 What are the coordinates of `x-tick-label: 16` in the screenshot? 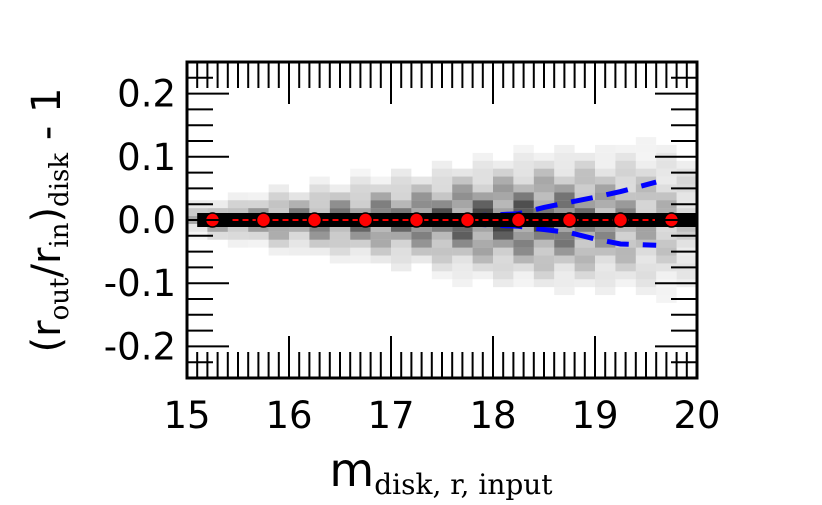 It's located at (288, 415).